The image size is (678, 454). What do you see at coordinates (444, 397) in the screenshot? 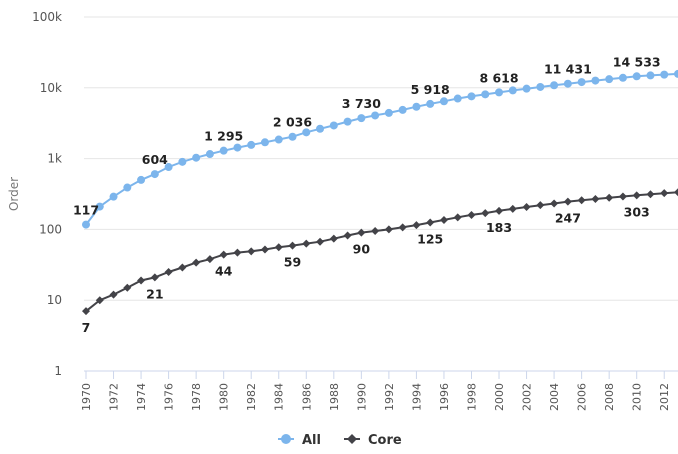
I see `x-tick-label: 1996` at bounding box center [444, 397].